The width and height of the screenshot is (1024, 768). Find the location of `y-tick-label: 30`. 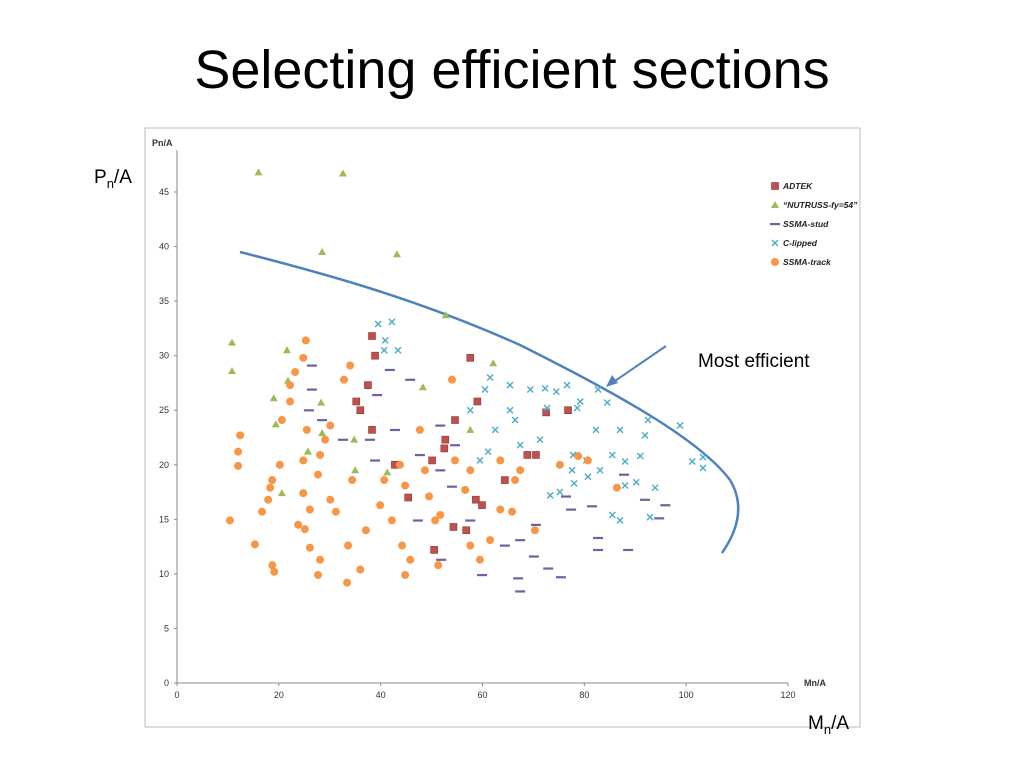

y-tick-label: 30 is located at coordinates (164, 356).